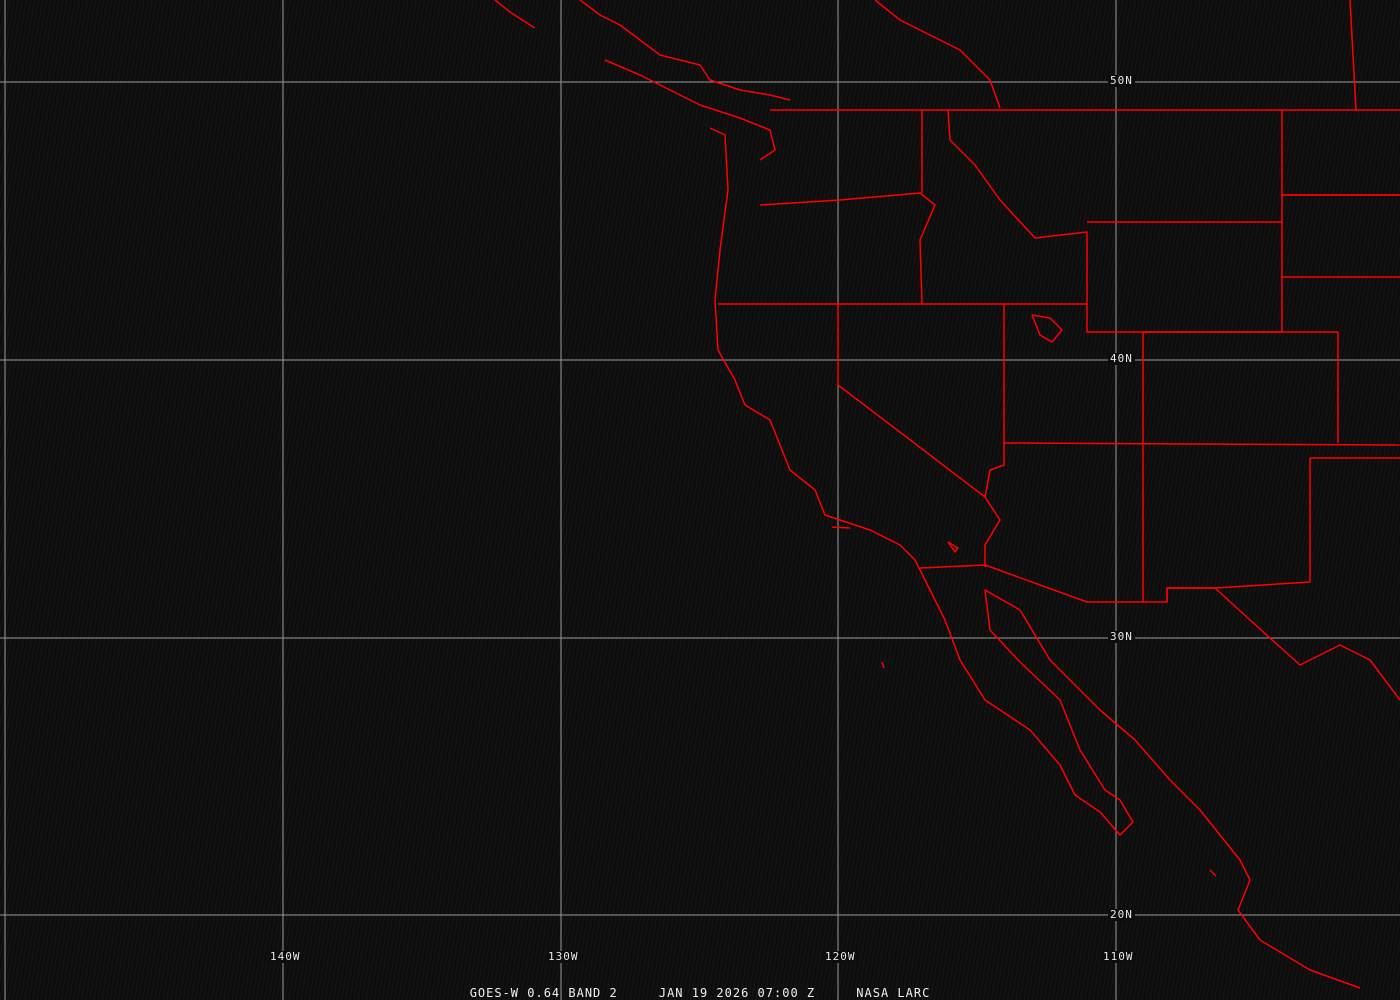 The height and width of the screenshot is (1000, 1400). I want to click on caption-source: NASA LARC, so click(893, 993).